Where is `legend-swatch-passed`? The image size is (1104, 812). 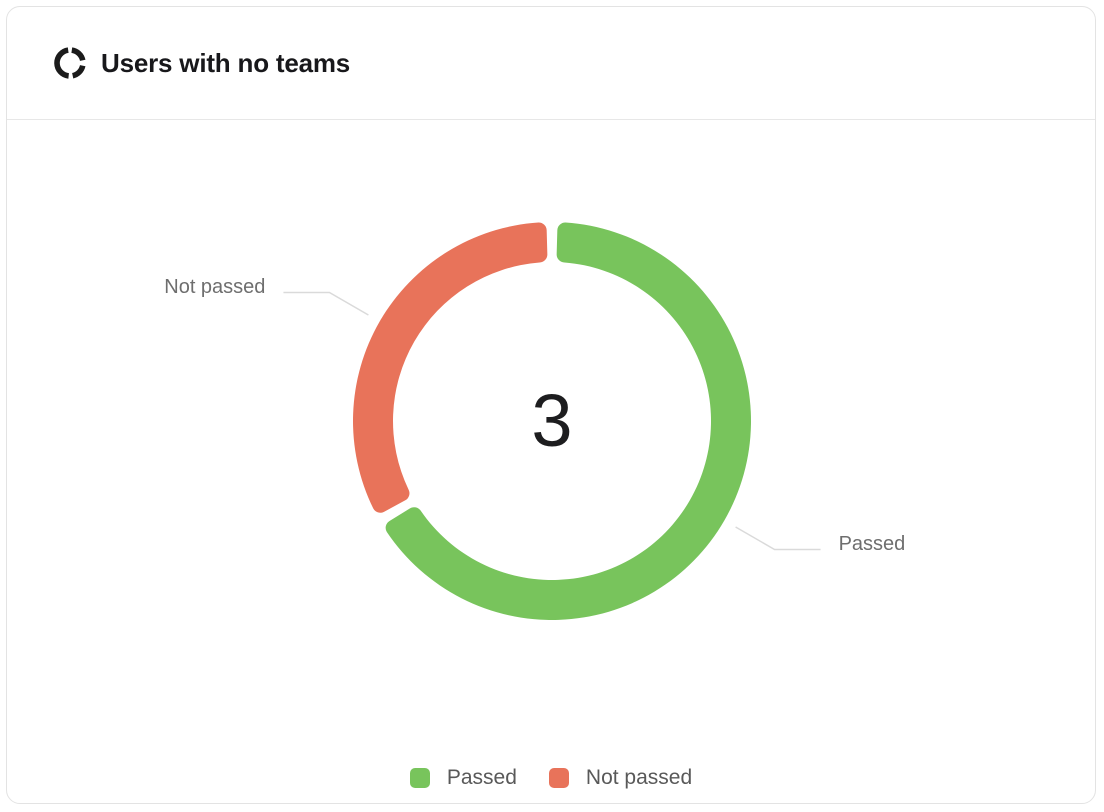 legend-swatch-passed is located at coordinates (419, 777).